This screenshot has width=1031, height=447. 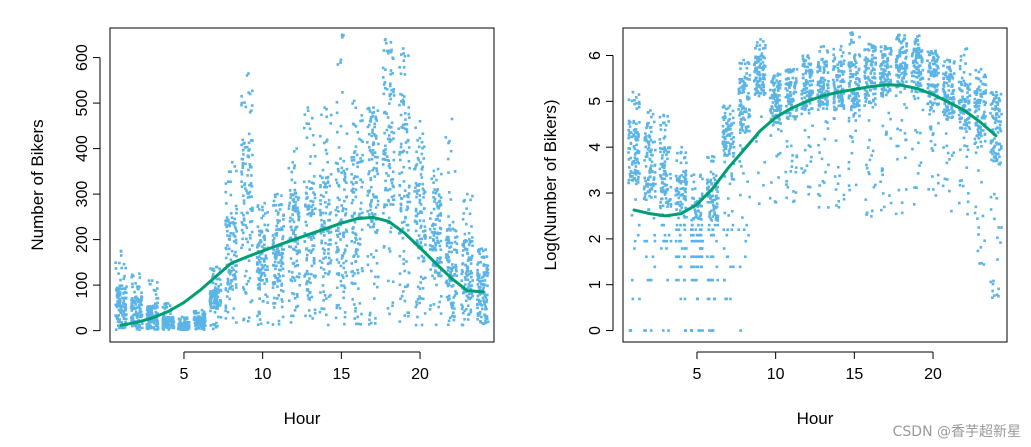 What do you see at coordinates (728, 202) in the screenshot?
I see `hour-7-points` at bounding box center [728, 202].